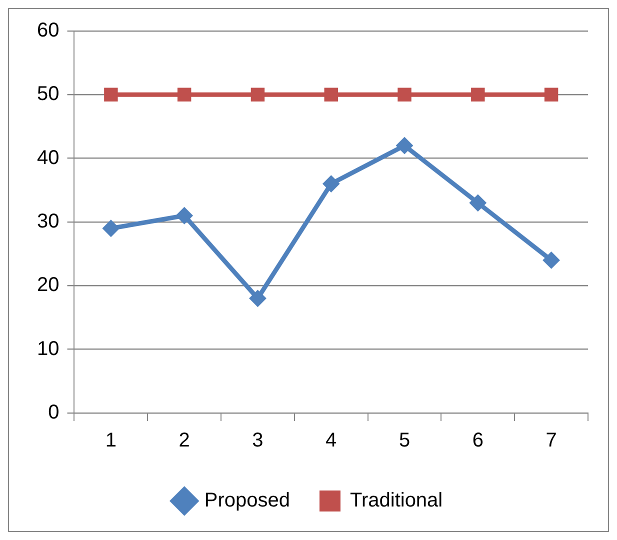  I want to click on x-tick-label: 3, so click(258, 441).